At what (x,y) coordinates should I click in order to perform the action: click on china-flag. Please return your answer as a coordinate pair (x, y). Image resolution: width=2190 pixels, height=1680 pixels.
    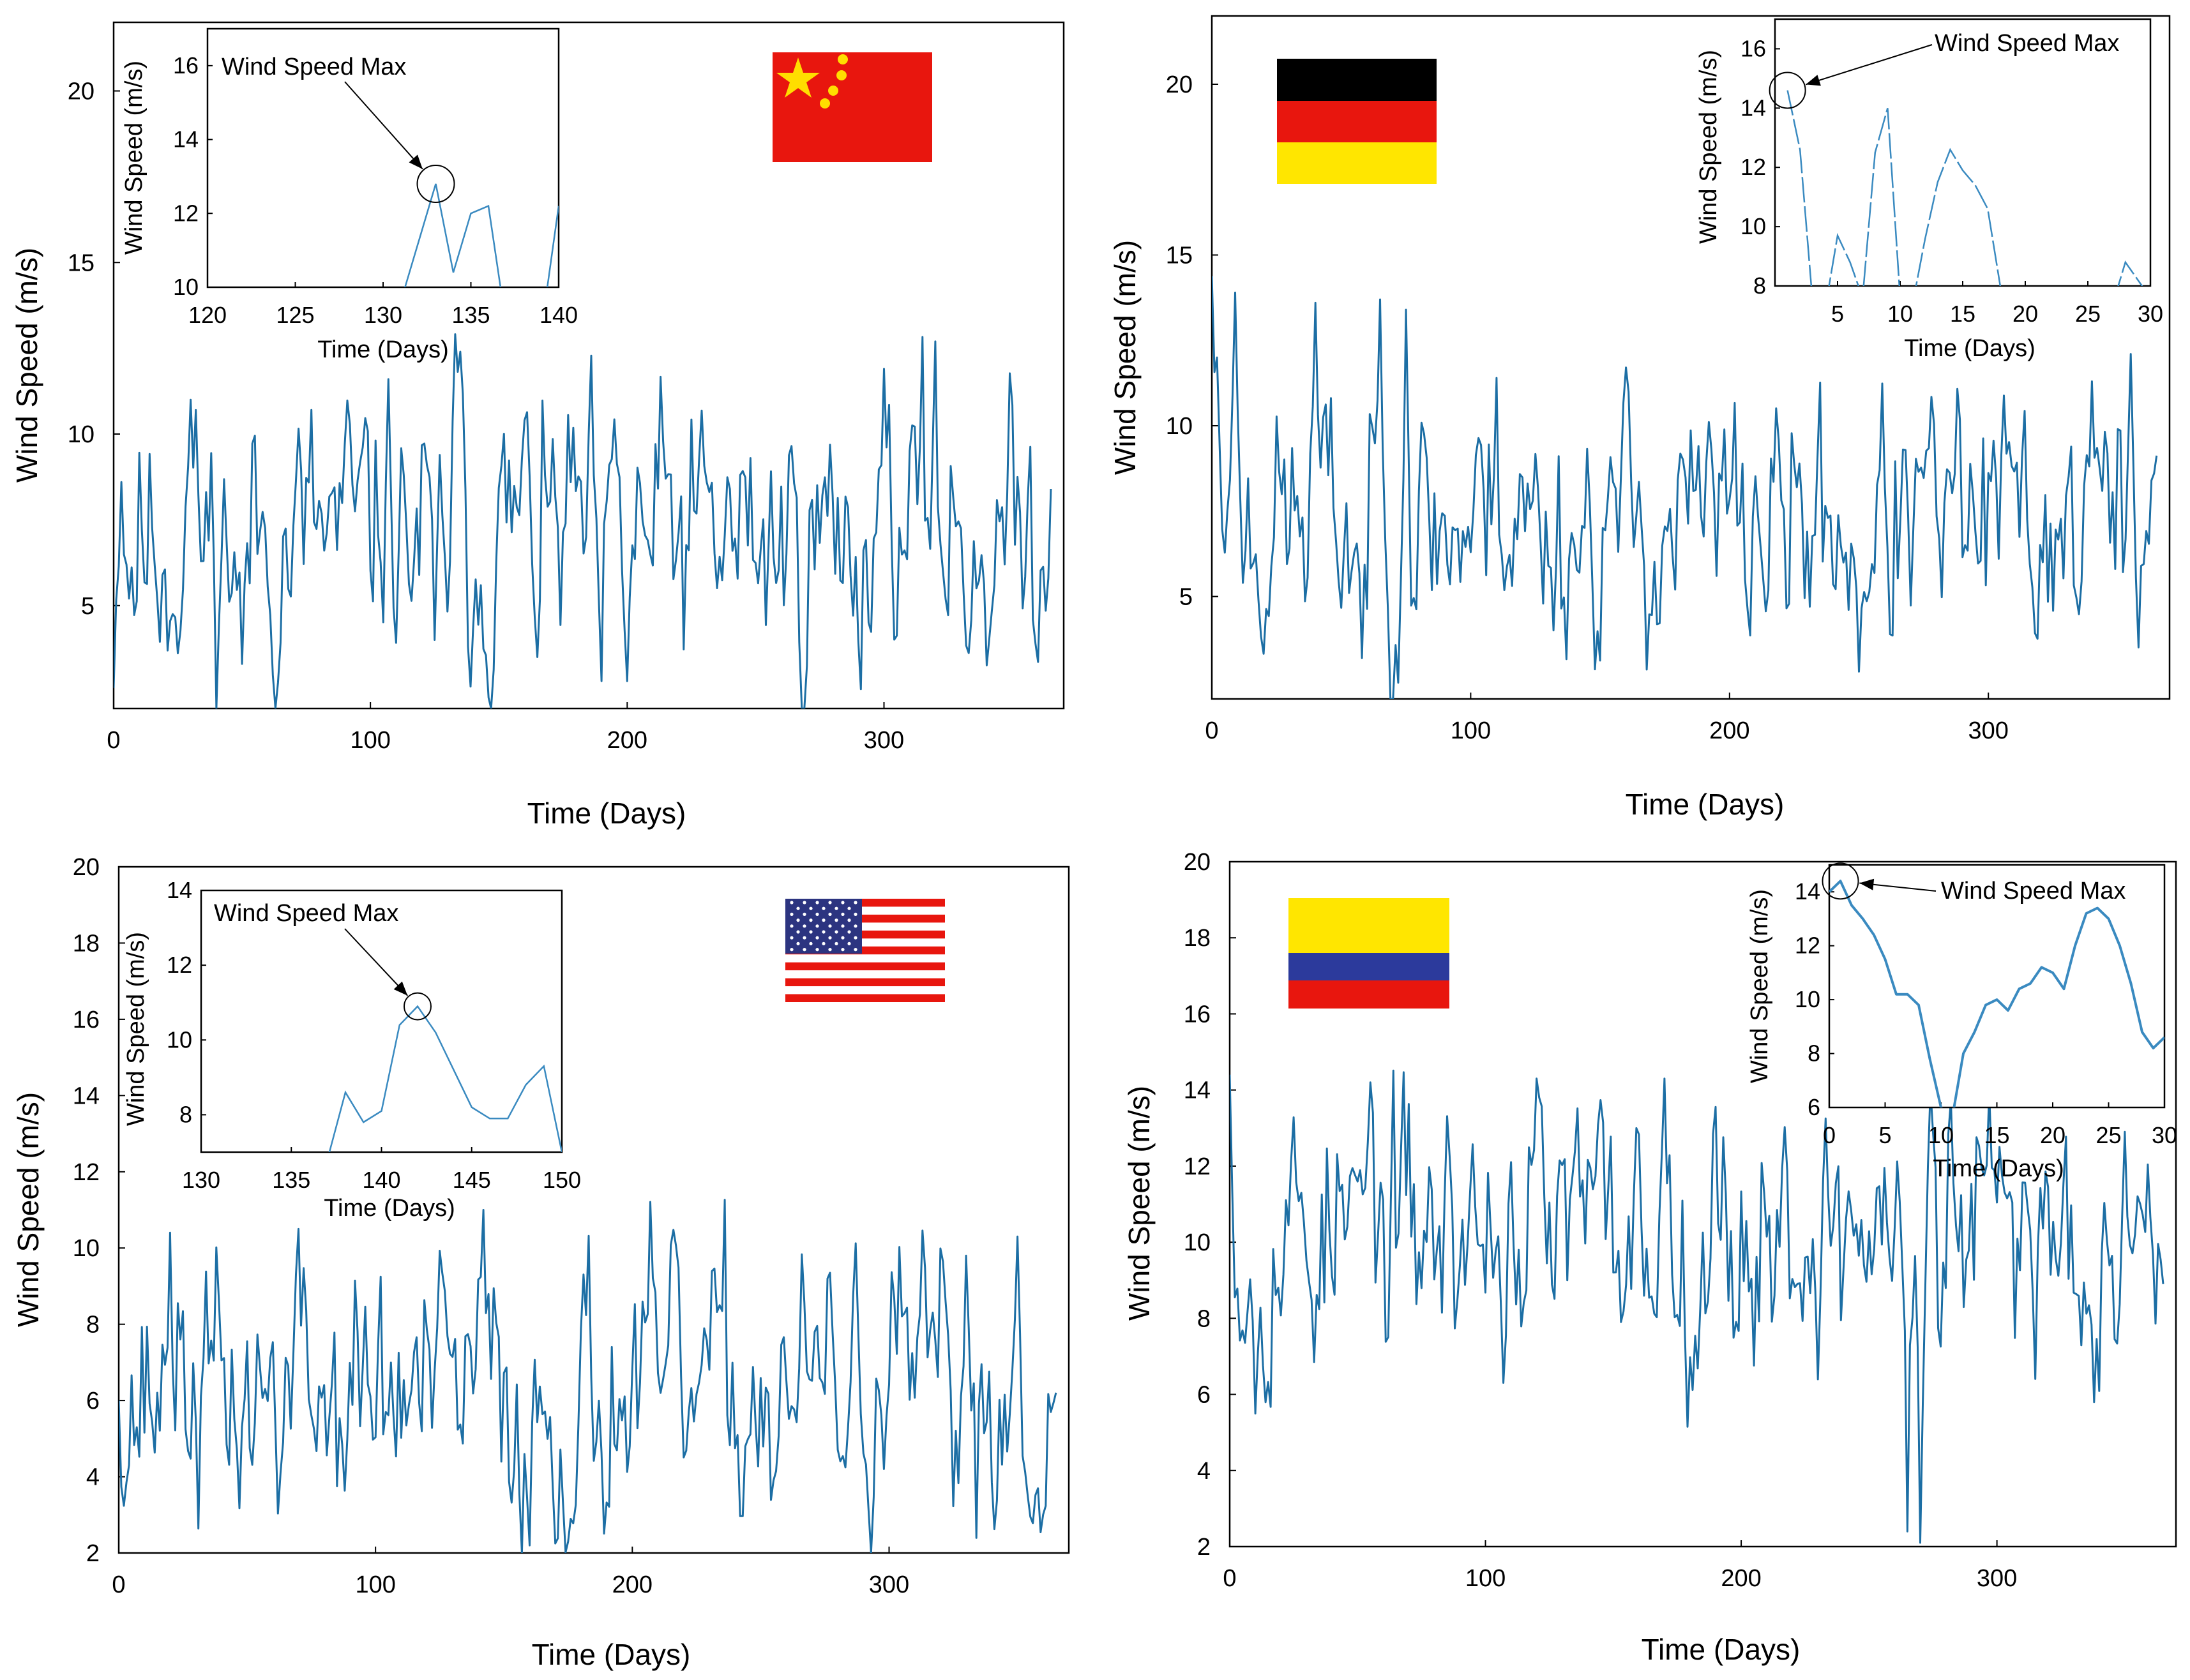
    Looking at the image, I should click on (852, 107).